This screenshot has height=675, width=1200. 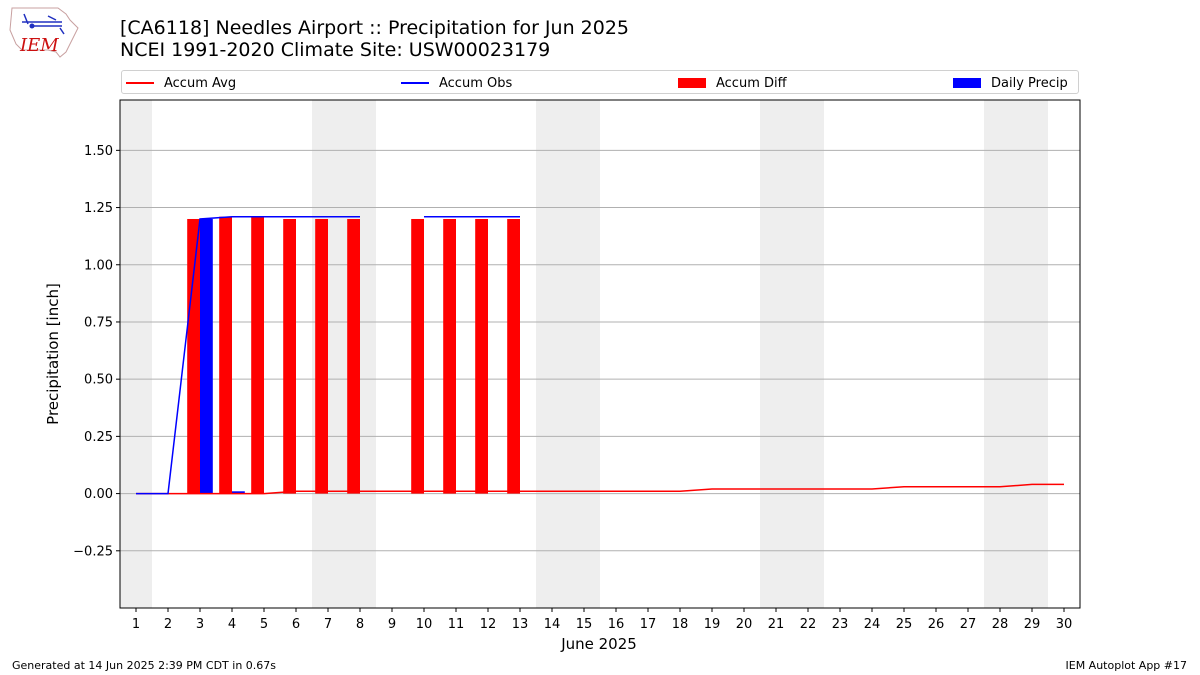 I want to click on xtick-label-5: 5, so click(x=264, y=624).